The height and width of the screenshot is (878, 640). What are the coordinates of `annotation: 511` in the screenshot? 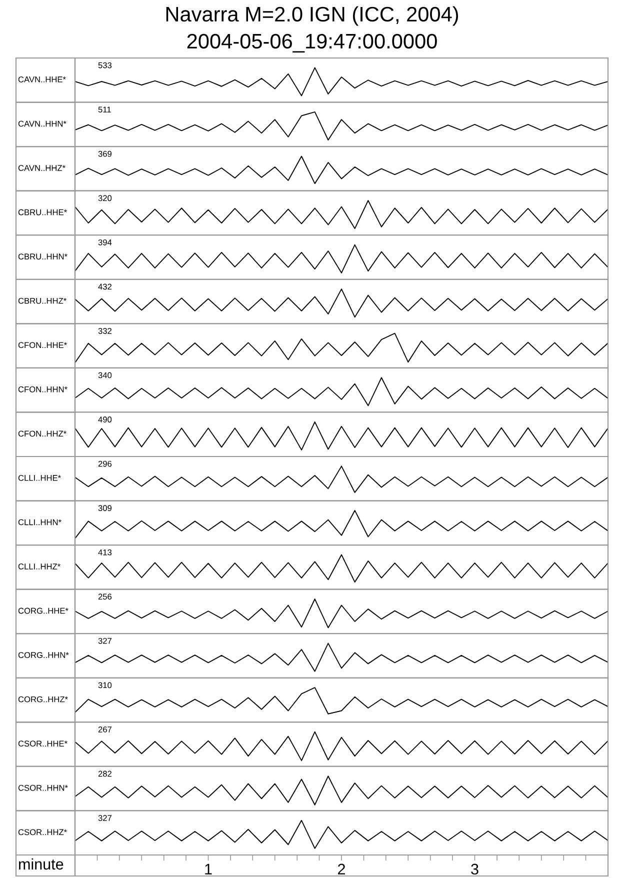 It's located at (104, 109).